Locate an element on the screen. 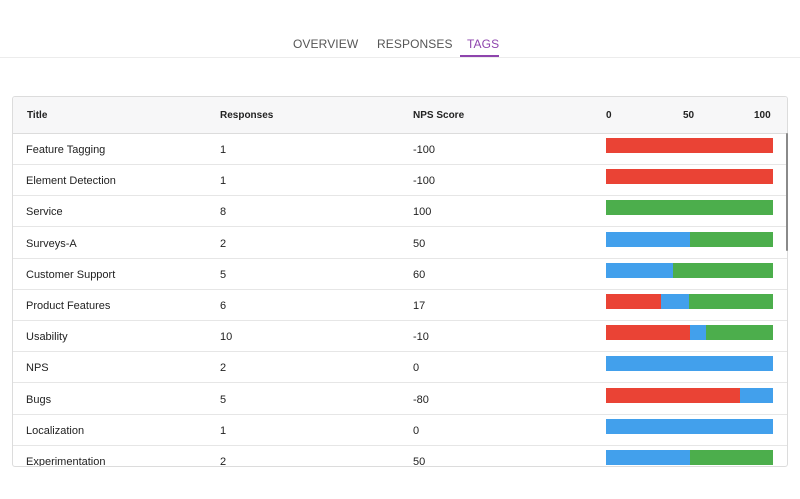  tag-title: Bugs is located at coordinates (39, 400).